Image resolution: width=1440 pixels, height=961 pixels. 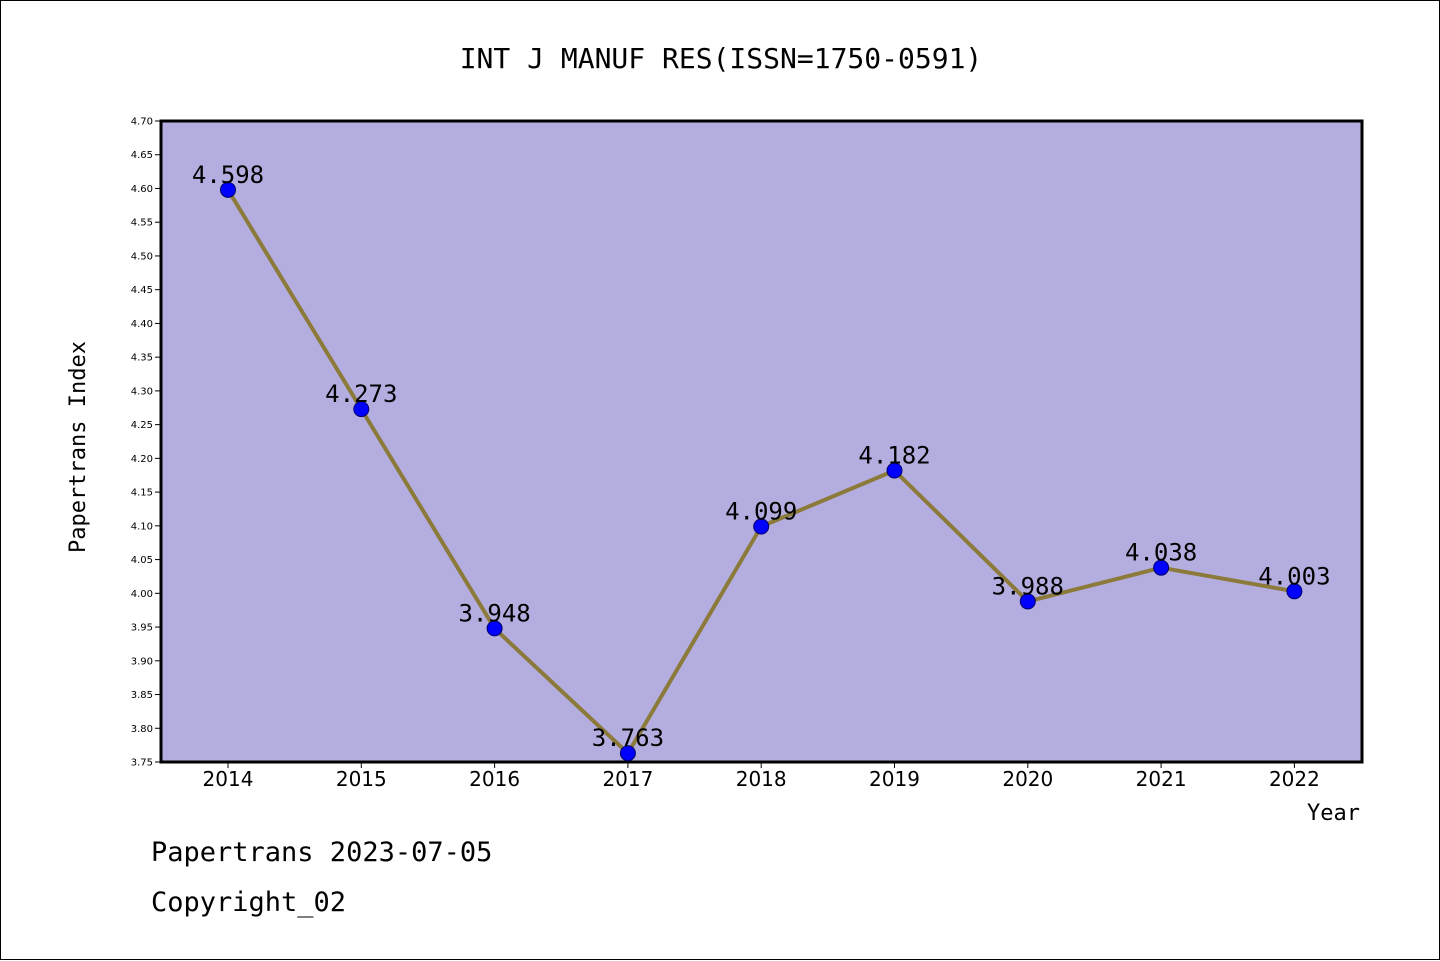 What do you see at coordinates (142, 122) in the screenshot?
I see `y-tick-label: 4.70` at bounding box center [142, 122].